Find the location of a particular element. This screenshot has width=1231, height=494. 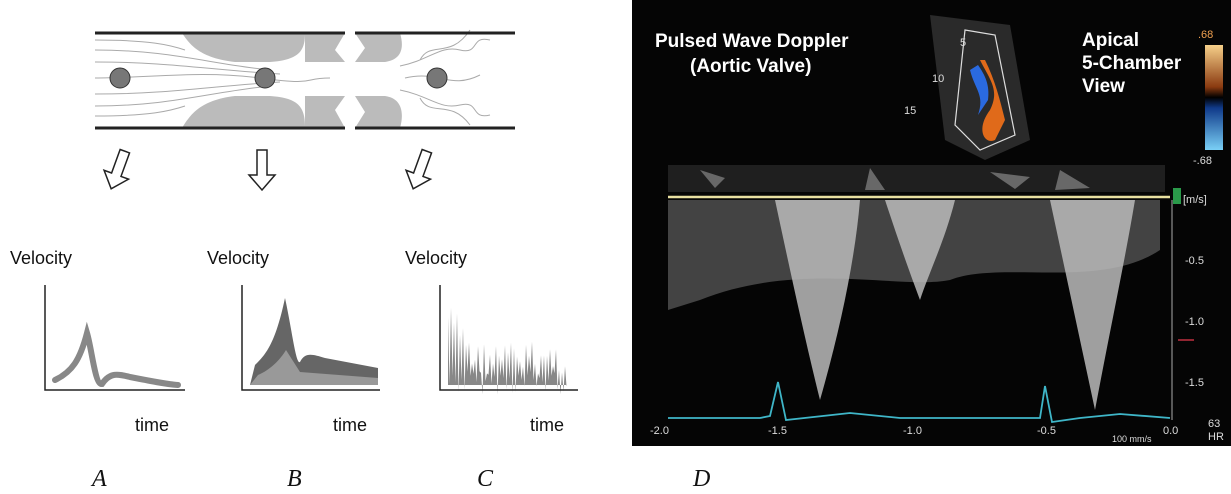

pipe-ab is located at coordinates (219, 80).